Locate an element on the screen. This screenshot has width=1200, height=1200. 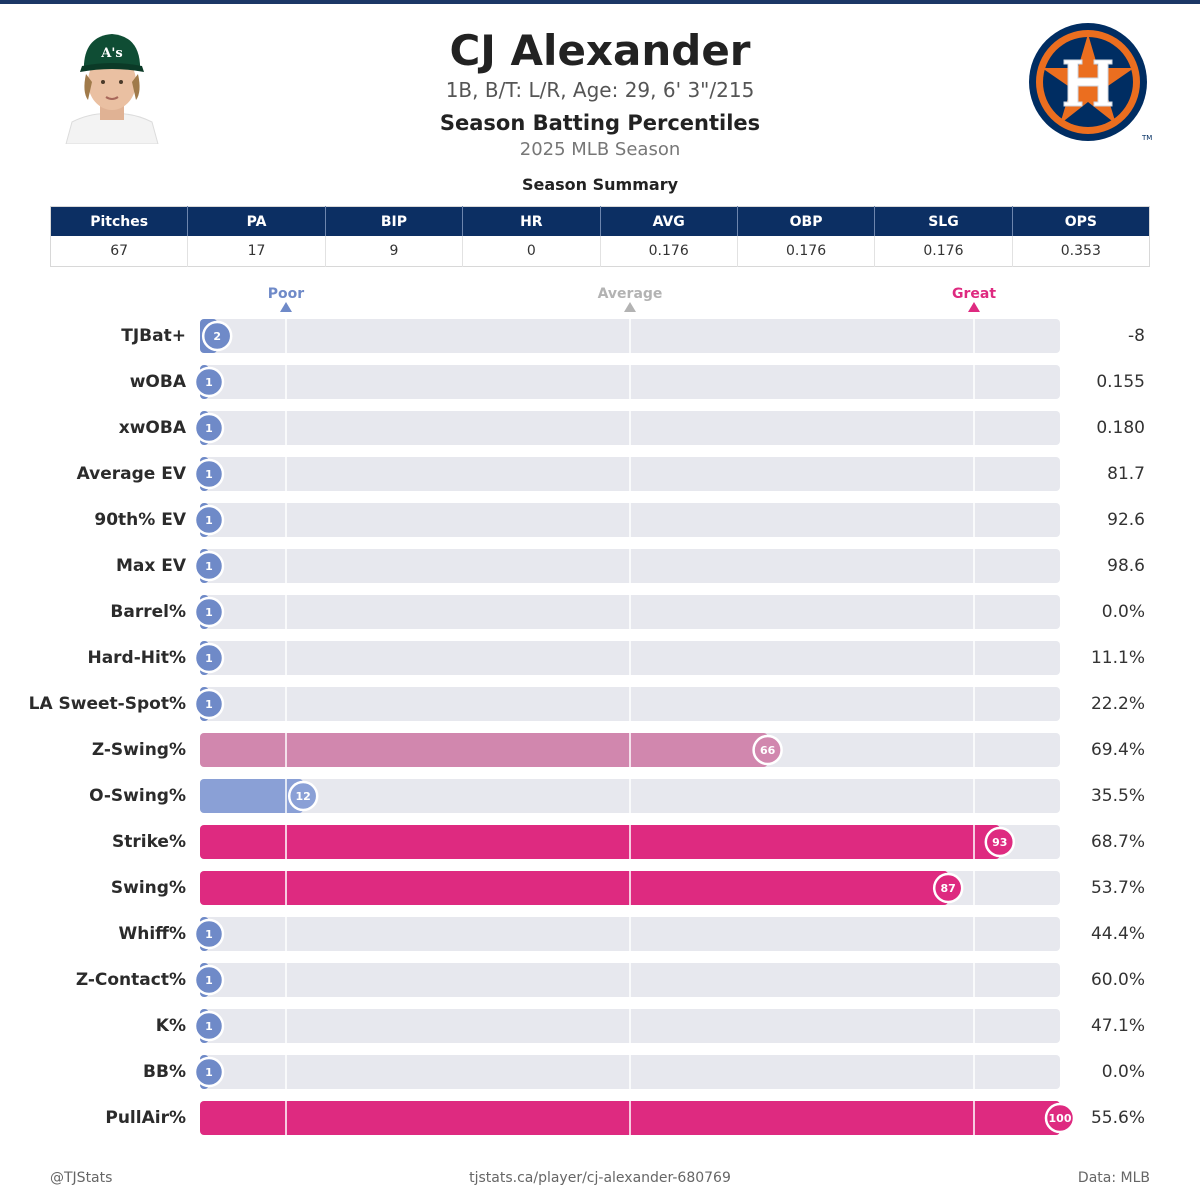
scale-marker-great-icon is located at coordinates (974, 307).